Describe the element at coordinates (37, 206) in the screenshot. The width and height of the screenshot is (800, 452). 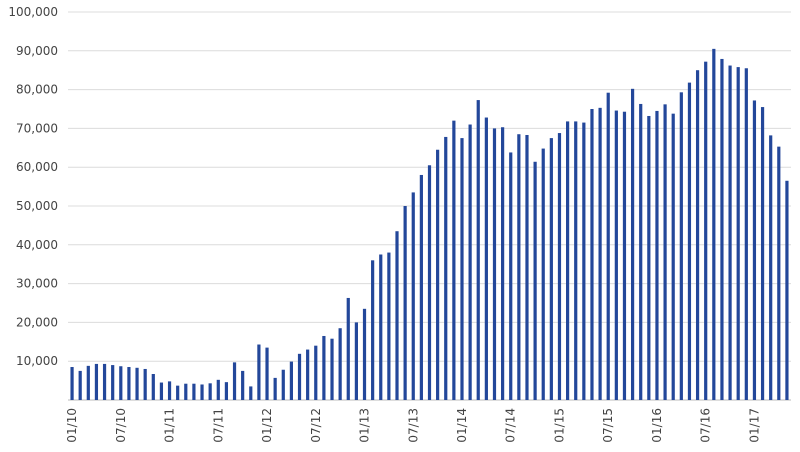
I see `y-tick-label: 50,000` at that location.